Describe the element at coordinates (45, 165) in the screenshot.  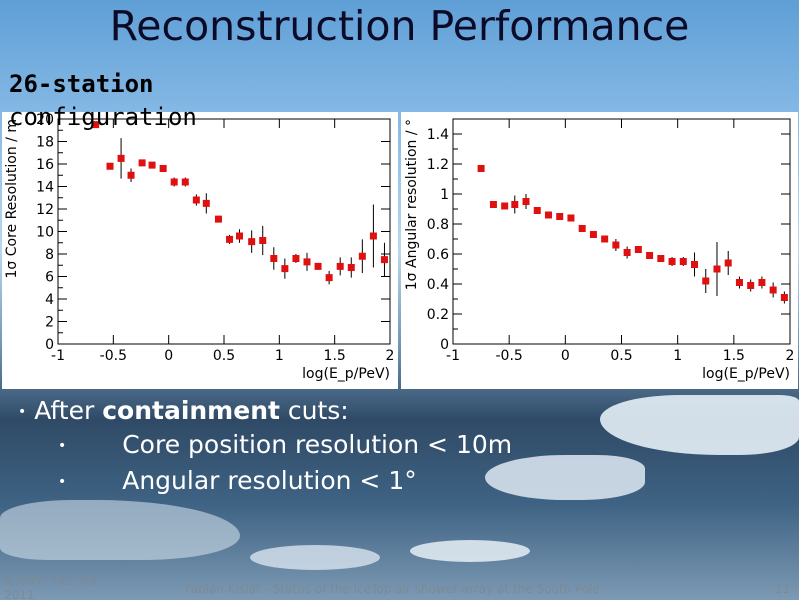
I see `y-tick-label: 16` at that location.